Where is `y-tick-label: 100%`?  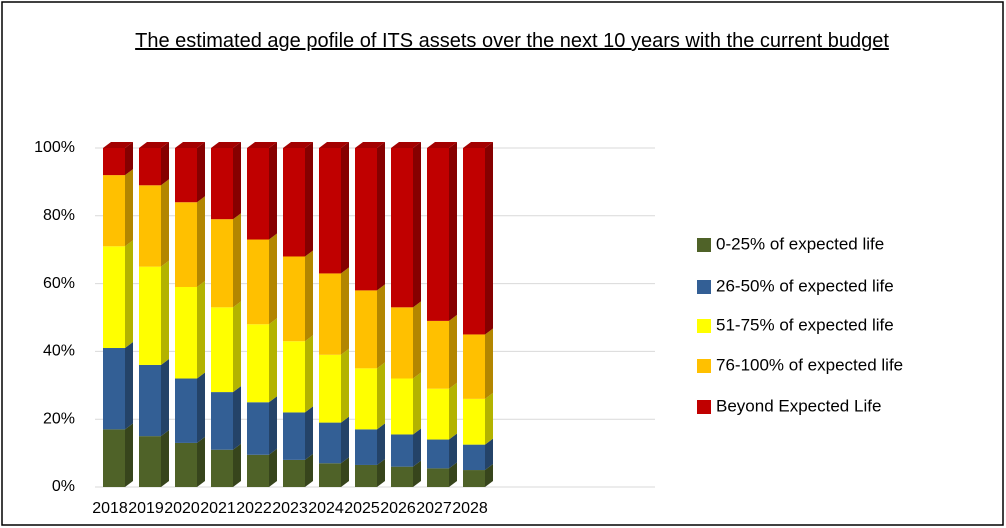 y-tick-label: 100% is located at coordinates (54, 147).